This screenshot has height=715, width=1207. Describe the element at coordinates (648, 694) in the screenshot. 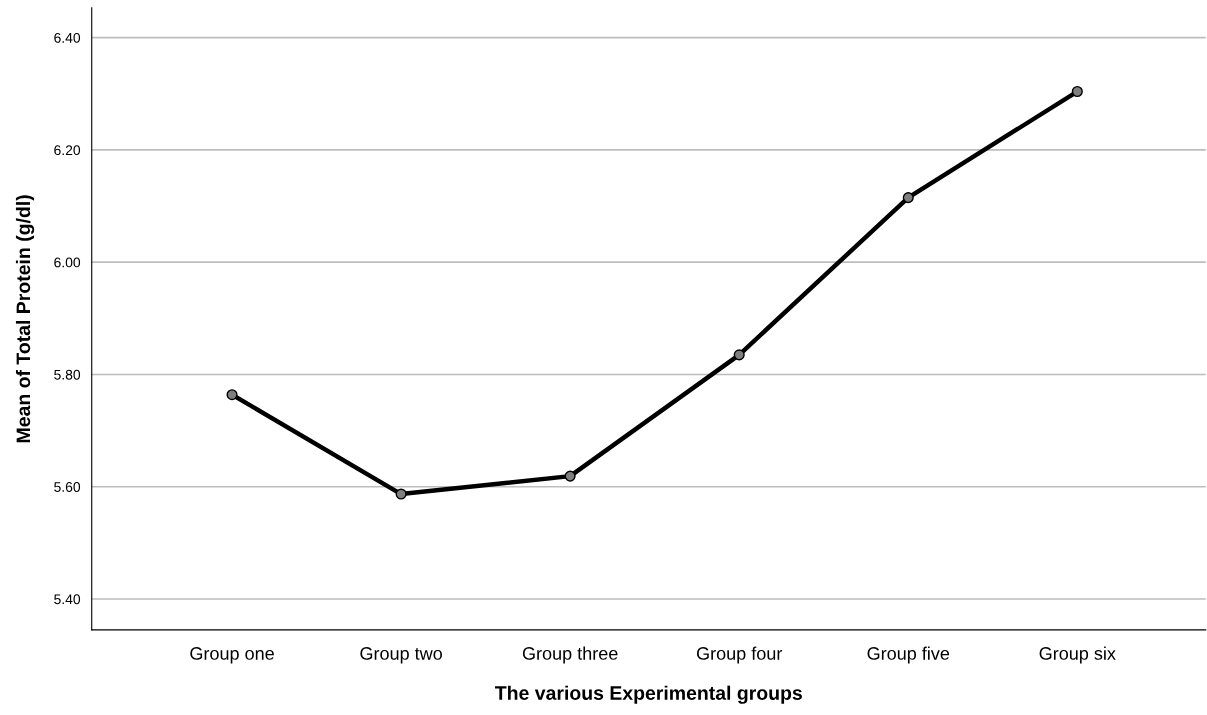

I see `x-axis-title: The various Experimental groups` at that location.